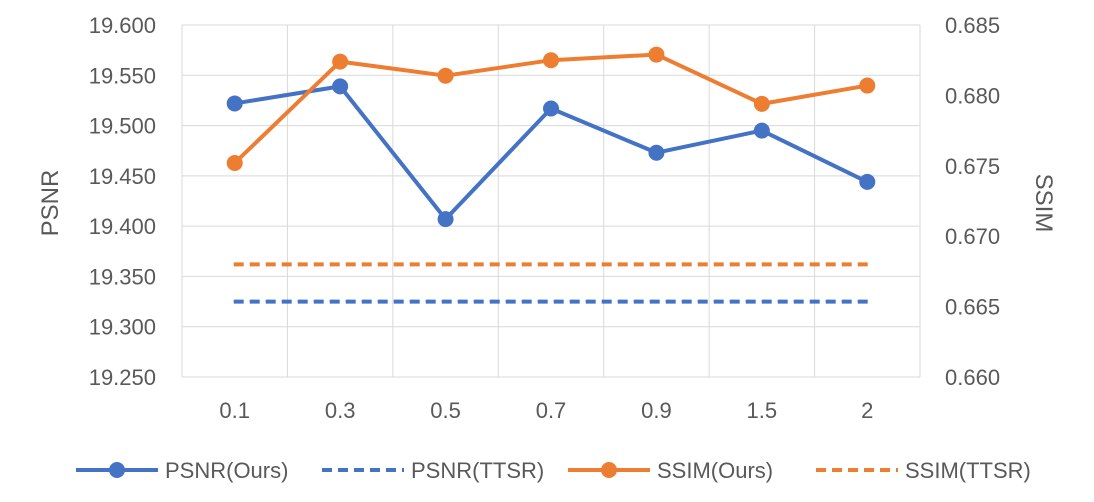 This screenshot has height=502, width=1094. What do you see at coordinates (551, 410) in the screenshot?
I see `x-tick-label: 0.7` at bounding box center [551, 410].